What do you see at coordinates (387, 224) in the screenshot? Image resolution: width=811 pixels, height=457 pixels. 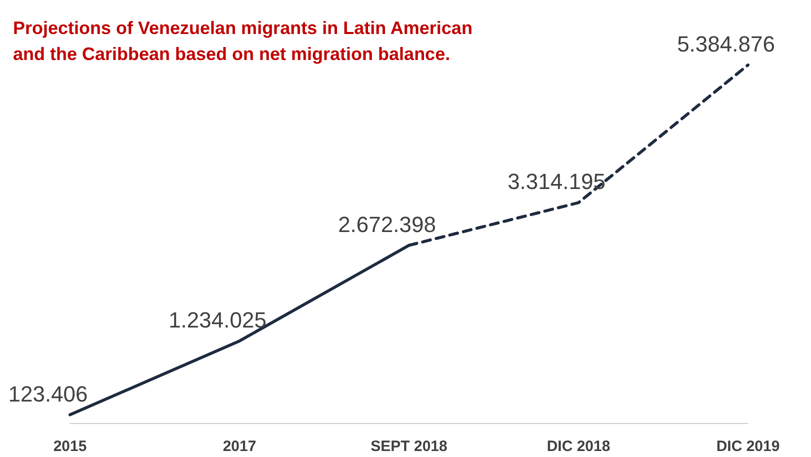 I see `data-label: 2.672.398` at bounding box center [387, 224].